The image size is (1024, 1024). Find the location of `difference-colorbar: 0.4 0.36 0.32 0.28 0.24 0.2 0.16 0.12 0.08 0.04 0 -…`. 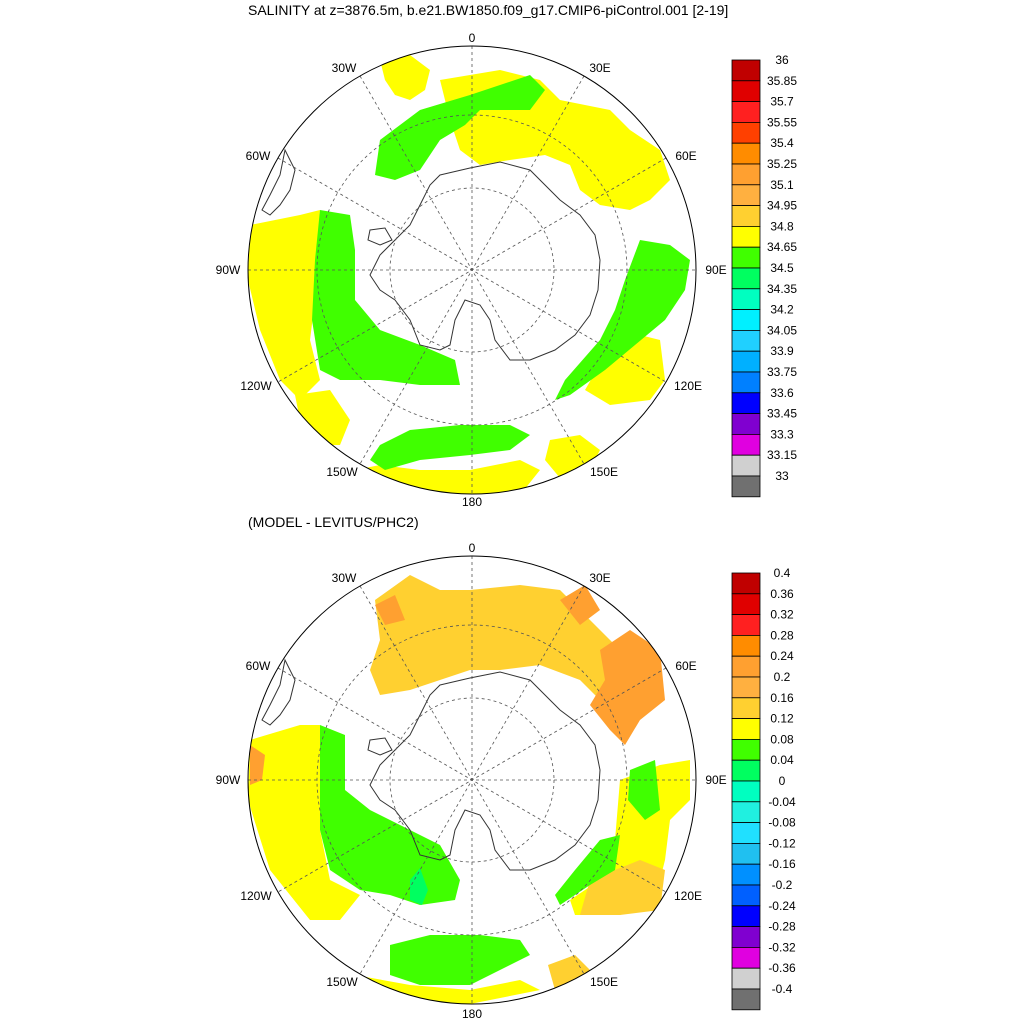

difference-colorbar: 0.4 0.36 0.32 0.28 0.24 0.2 0.16 0.12 0.08 0.04 0 -… is located at coordinates (763, 788).